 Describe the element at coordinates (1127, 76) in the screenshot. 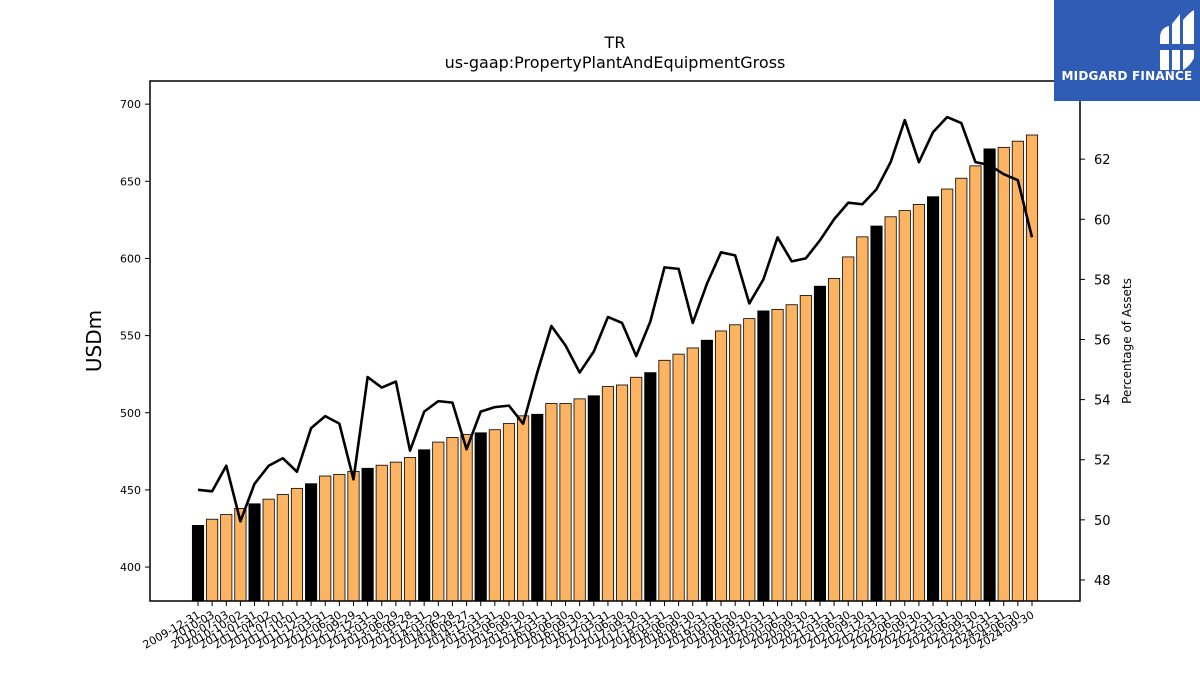

I see `brand-name: MIDGARD FINANCE` at that location.